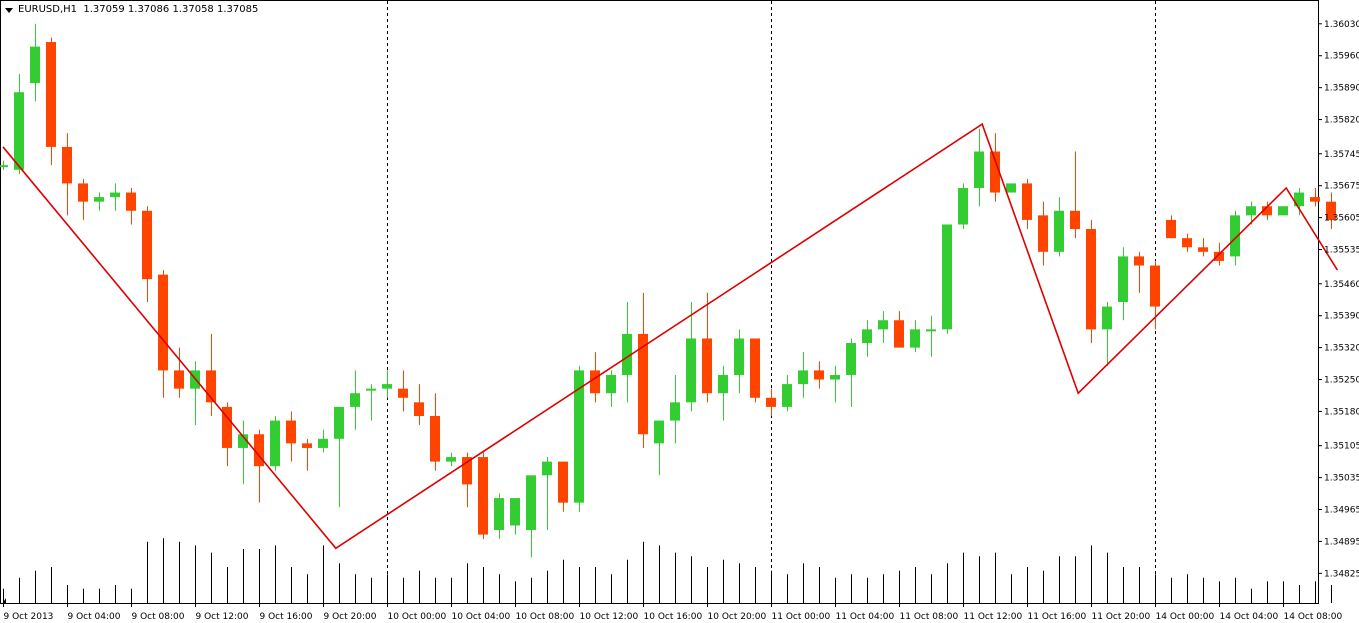 Image resolution: width=1359 pixels, height=623 pixels. I want to click on y-tick-label: 1.35745, so click(1341, 155).